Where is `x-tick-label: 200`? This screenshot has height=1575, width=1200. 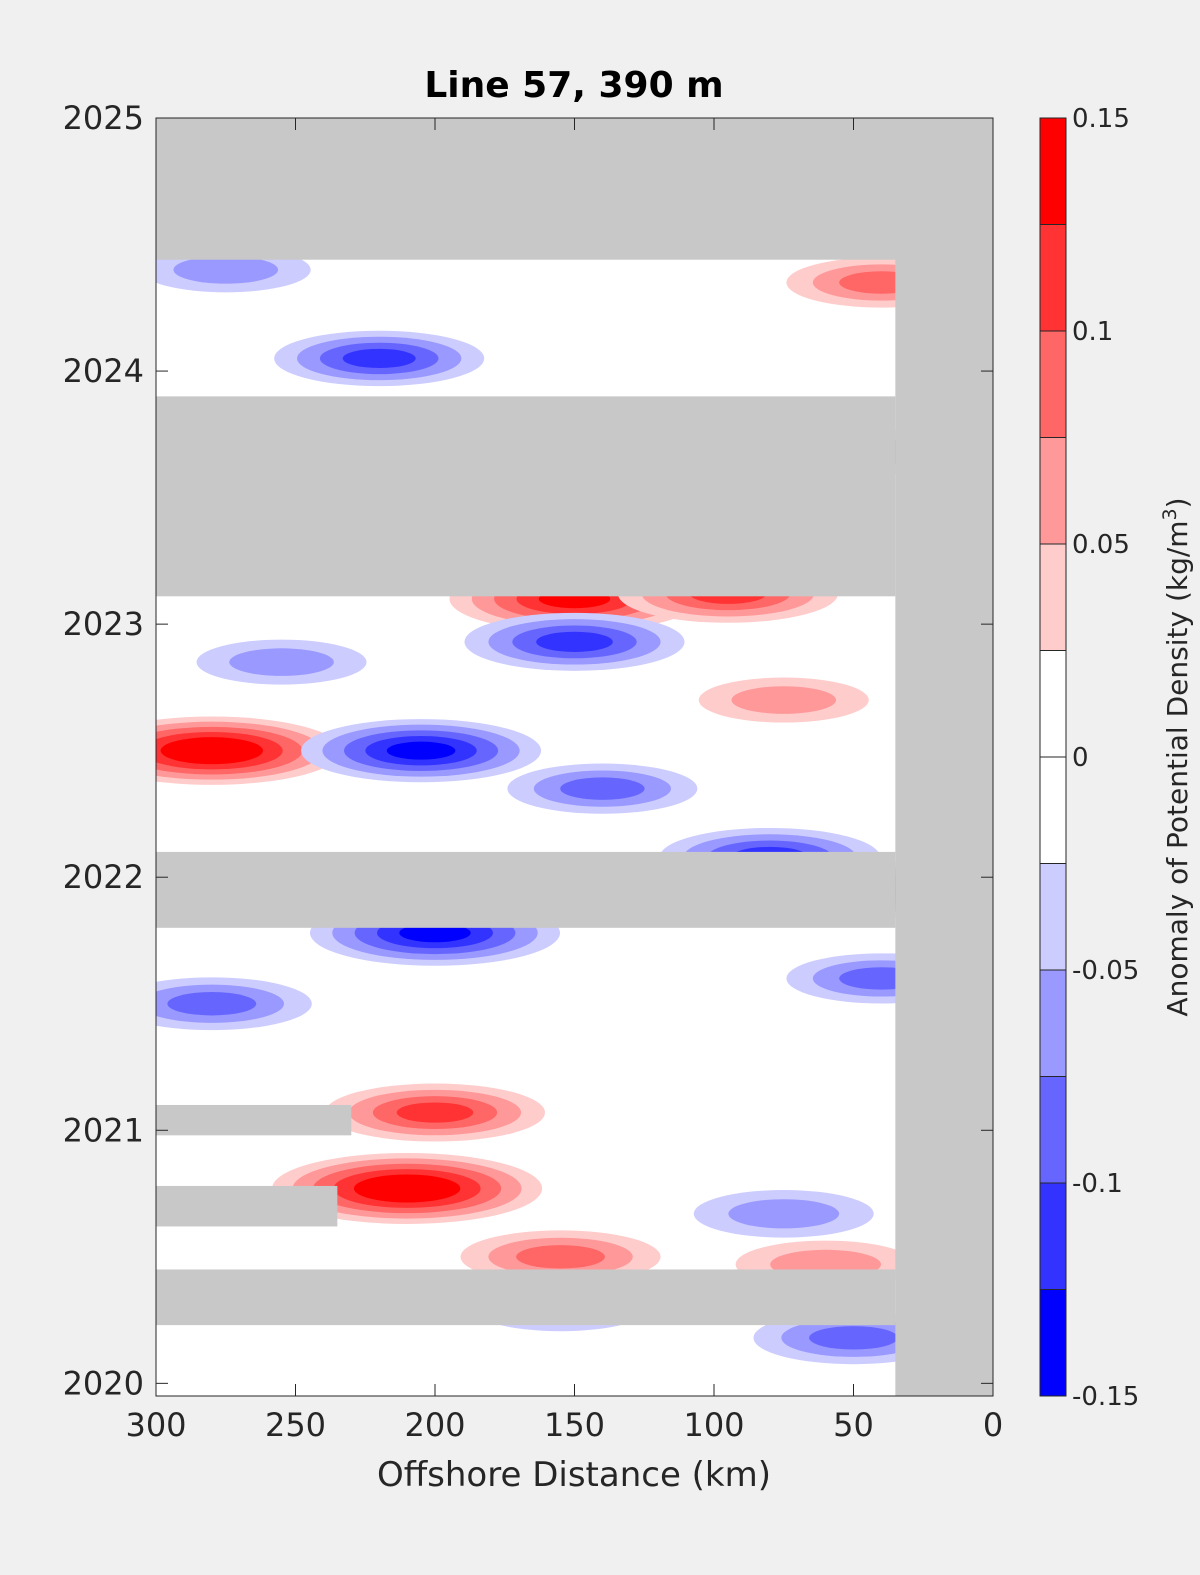 x-tick-label: 200 is located at coordinates (434, 1425).